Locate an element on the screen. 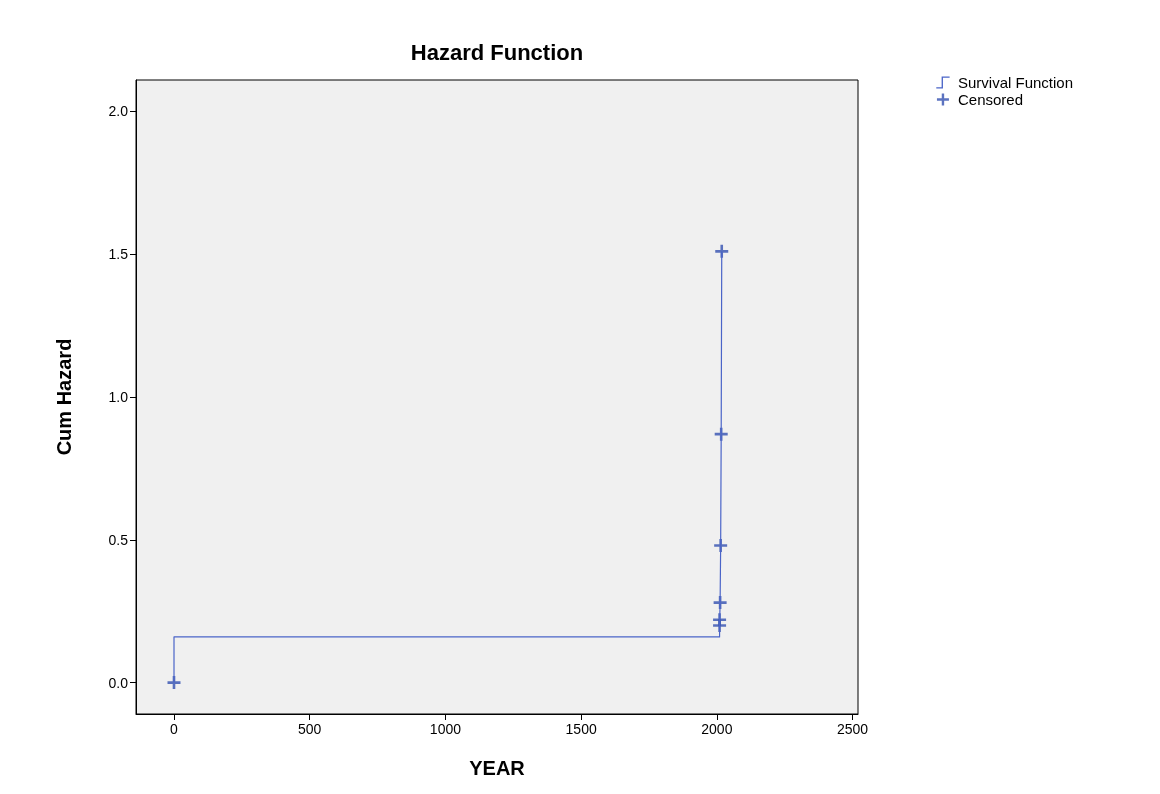 This screenshot has width=1160, height=794. x-tick-label: 1500 is located at coordinates (581, 729).